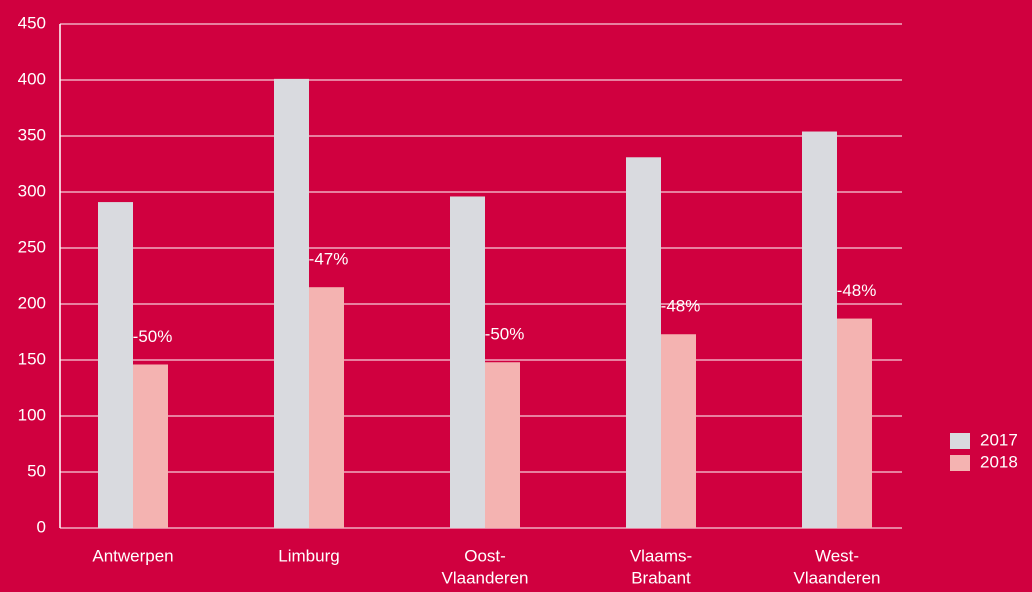 Image resolution: width=1032 pixels, height=592 pixels. Describe the element at coordinates (32, 134) in the screenshot. I see `y-tick-label: 350` at that location.